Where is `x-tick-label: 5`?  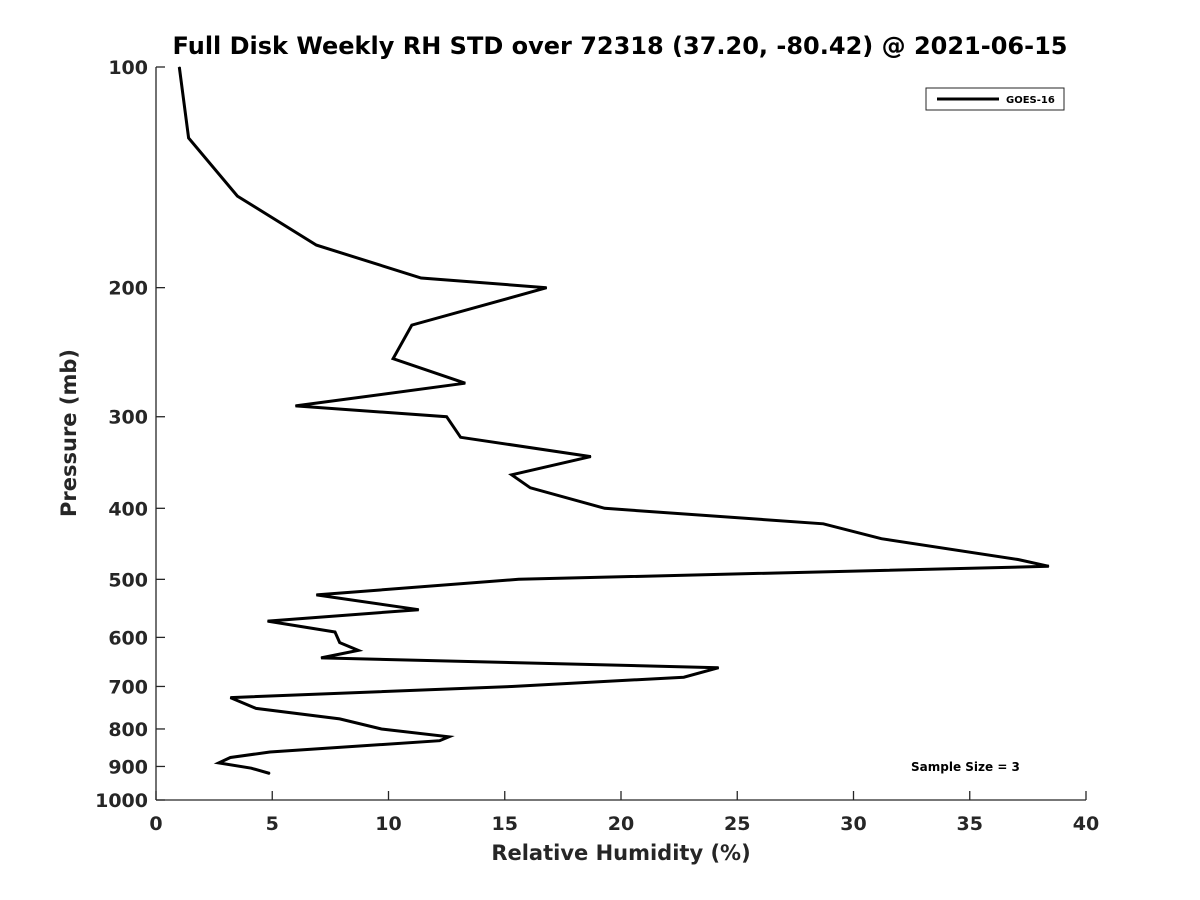
x-tick-label: 5 is located at coordinates (272, 824).